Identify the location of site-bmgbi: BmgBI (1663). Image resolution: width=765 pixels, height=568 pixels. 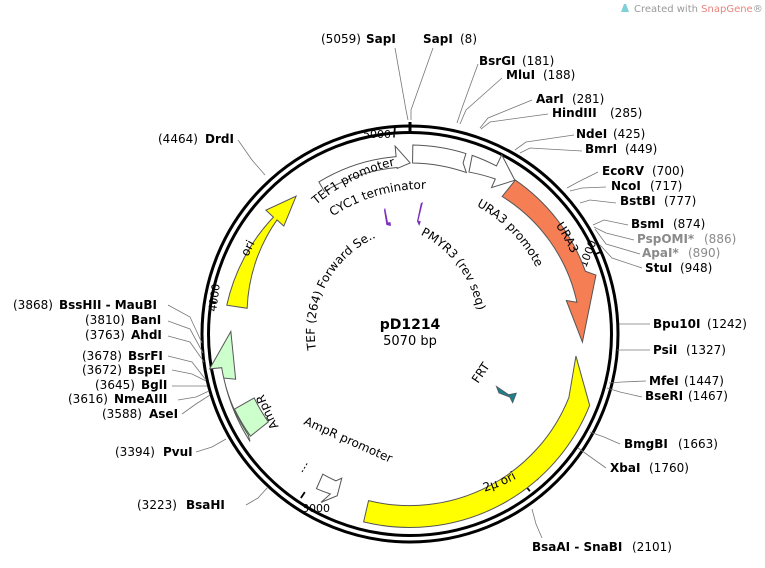
(671, 444).